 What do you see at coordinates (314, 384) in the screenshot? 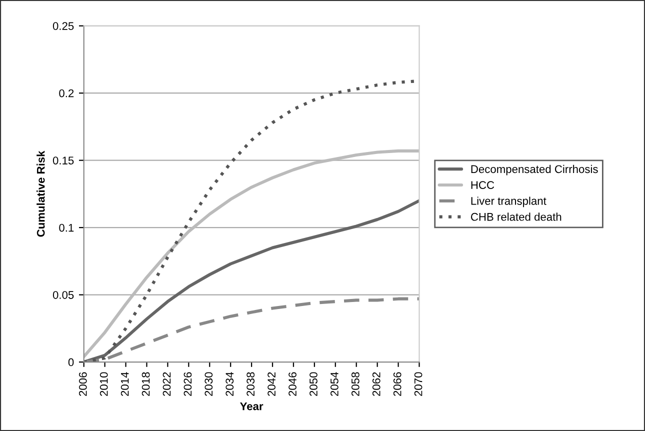
I see `x-tick-label: 2050` at bounding box center [314, 384].